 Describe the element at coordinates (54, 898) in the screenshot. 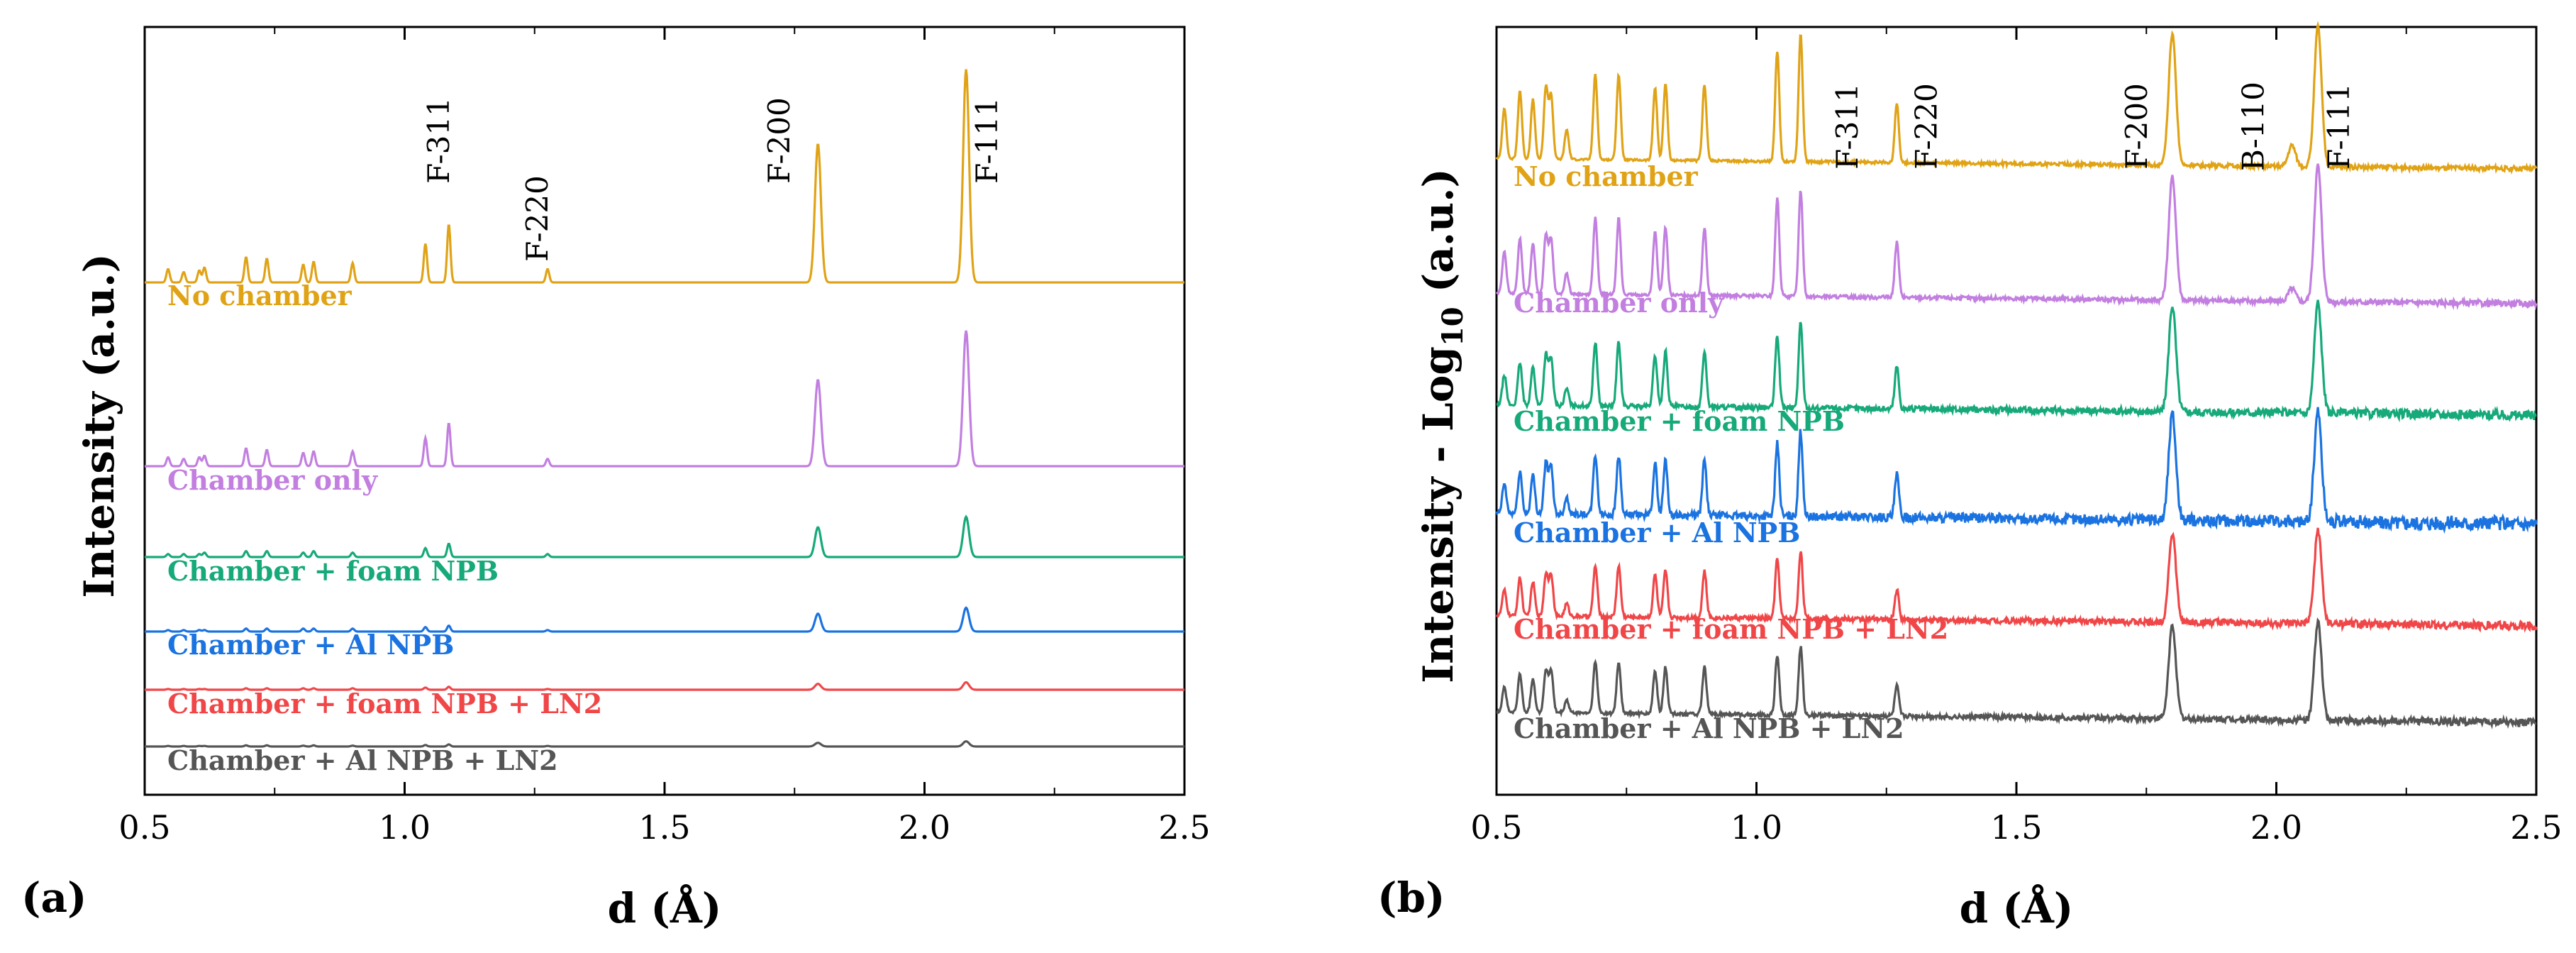

I see `panel-a-label: (a)` at that location.